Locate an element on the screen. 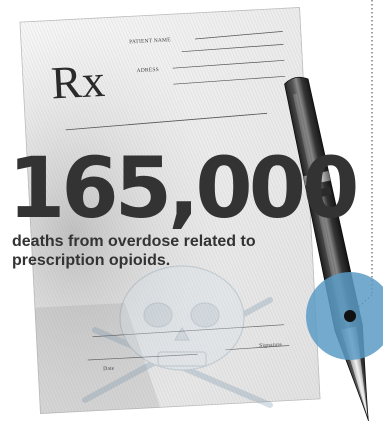  address-label: ADRESS is located at coordinates (148, 70).